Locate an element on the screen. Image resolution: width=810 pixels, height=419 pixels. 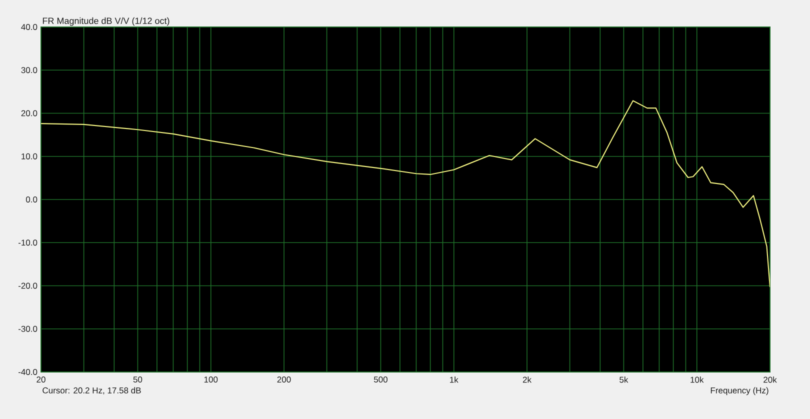
y-tick-label: -30.0 is located at coordinates (28, 329).